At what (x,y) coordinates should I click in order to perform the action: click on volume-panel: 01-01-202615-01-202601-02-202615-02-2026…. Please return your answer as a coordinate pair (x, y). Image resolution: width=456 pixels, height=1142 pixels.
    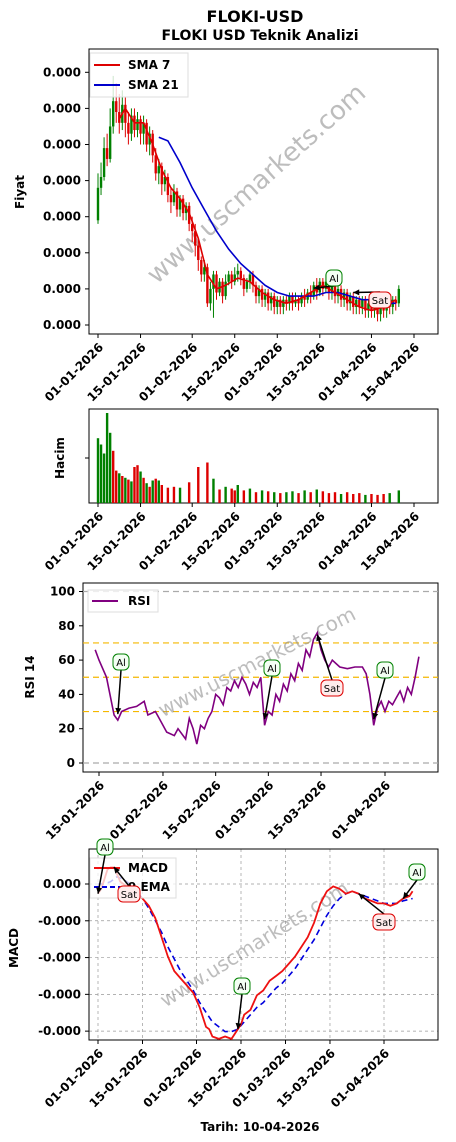
    Looking at the image, I should click on (240, 490).